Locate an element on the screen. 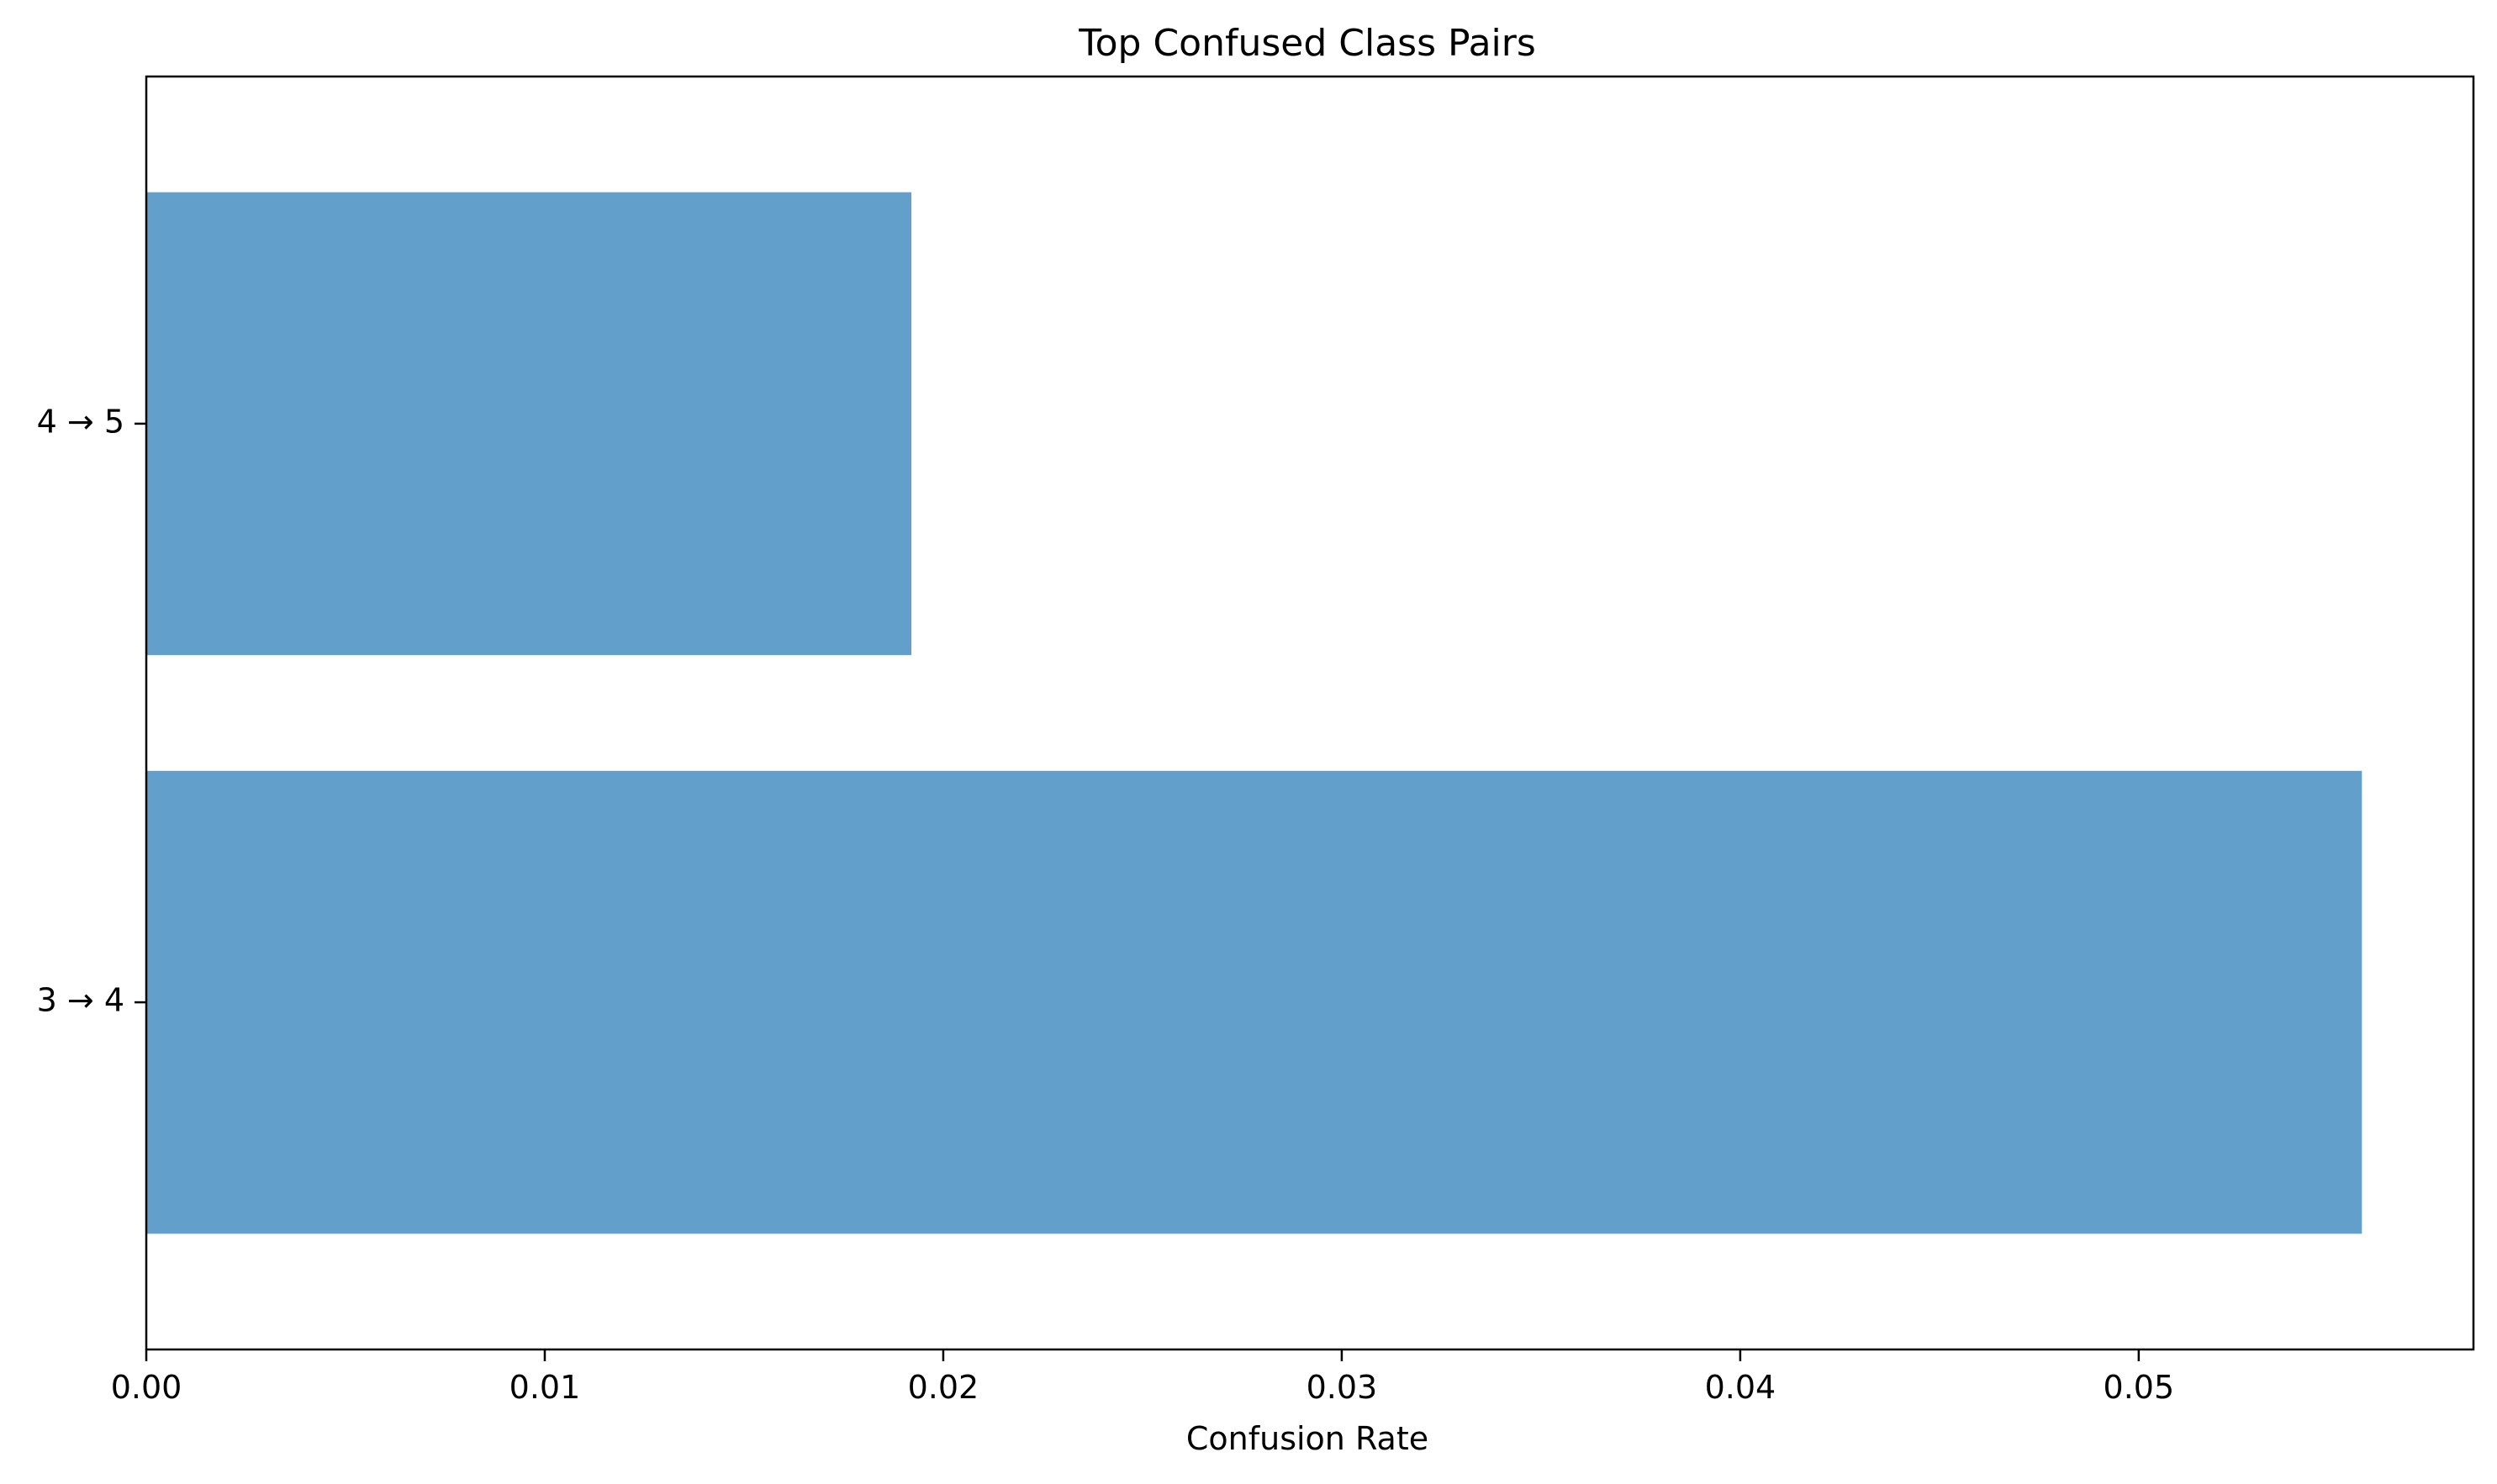  y-tick-label: 3 → 4 is located at coordinates (80, 1001).